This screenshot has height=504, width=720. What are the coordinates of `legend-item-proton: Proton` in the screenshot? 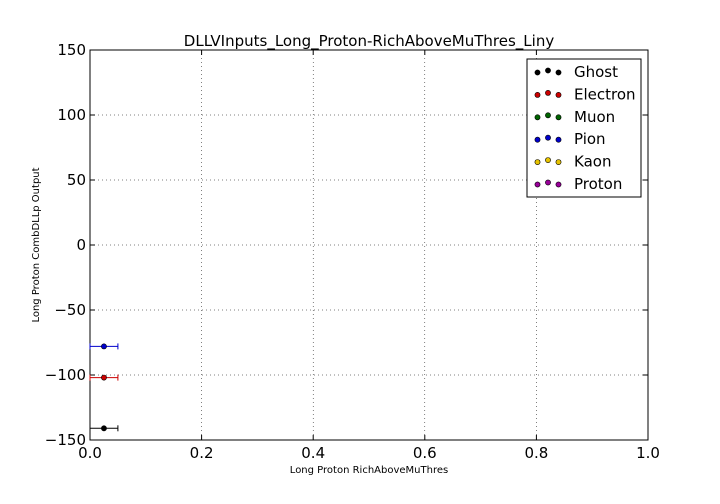 It's located at (578, 184).